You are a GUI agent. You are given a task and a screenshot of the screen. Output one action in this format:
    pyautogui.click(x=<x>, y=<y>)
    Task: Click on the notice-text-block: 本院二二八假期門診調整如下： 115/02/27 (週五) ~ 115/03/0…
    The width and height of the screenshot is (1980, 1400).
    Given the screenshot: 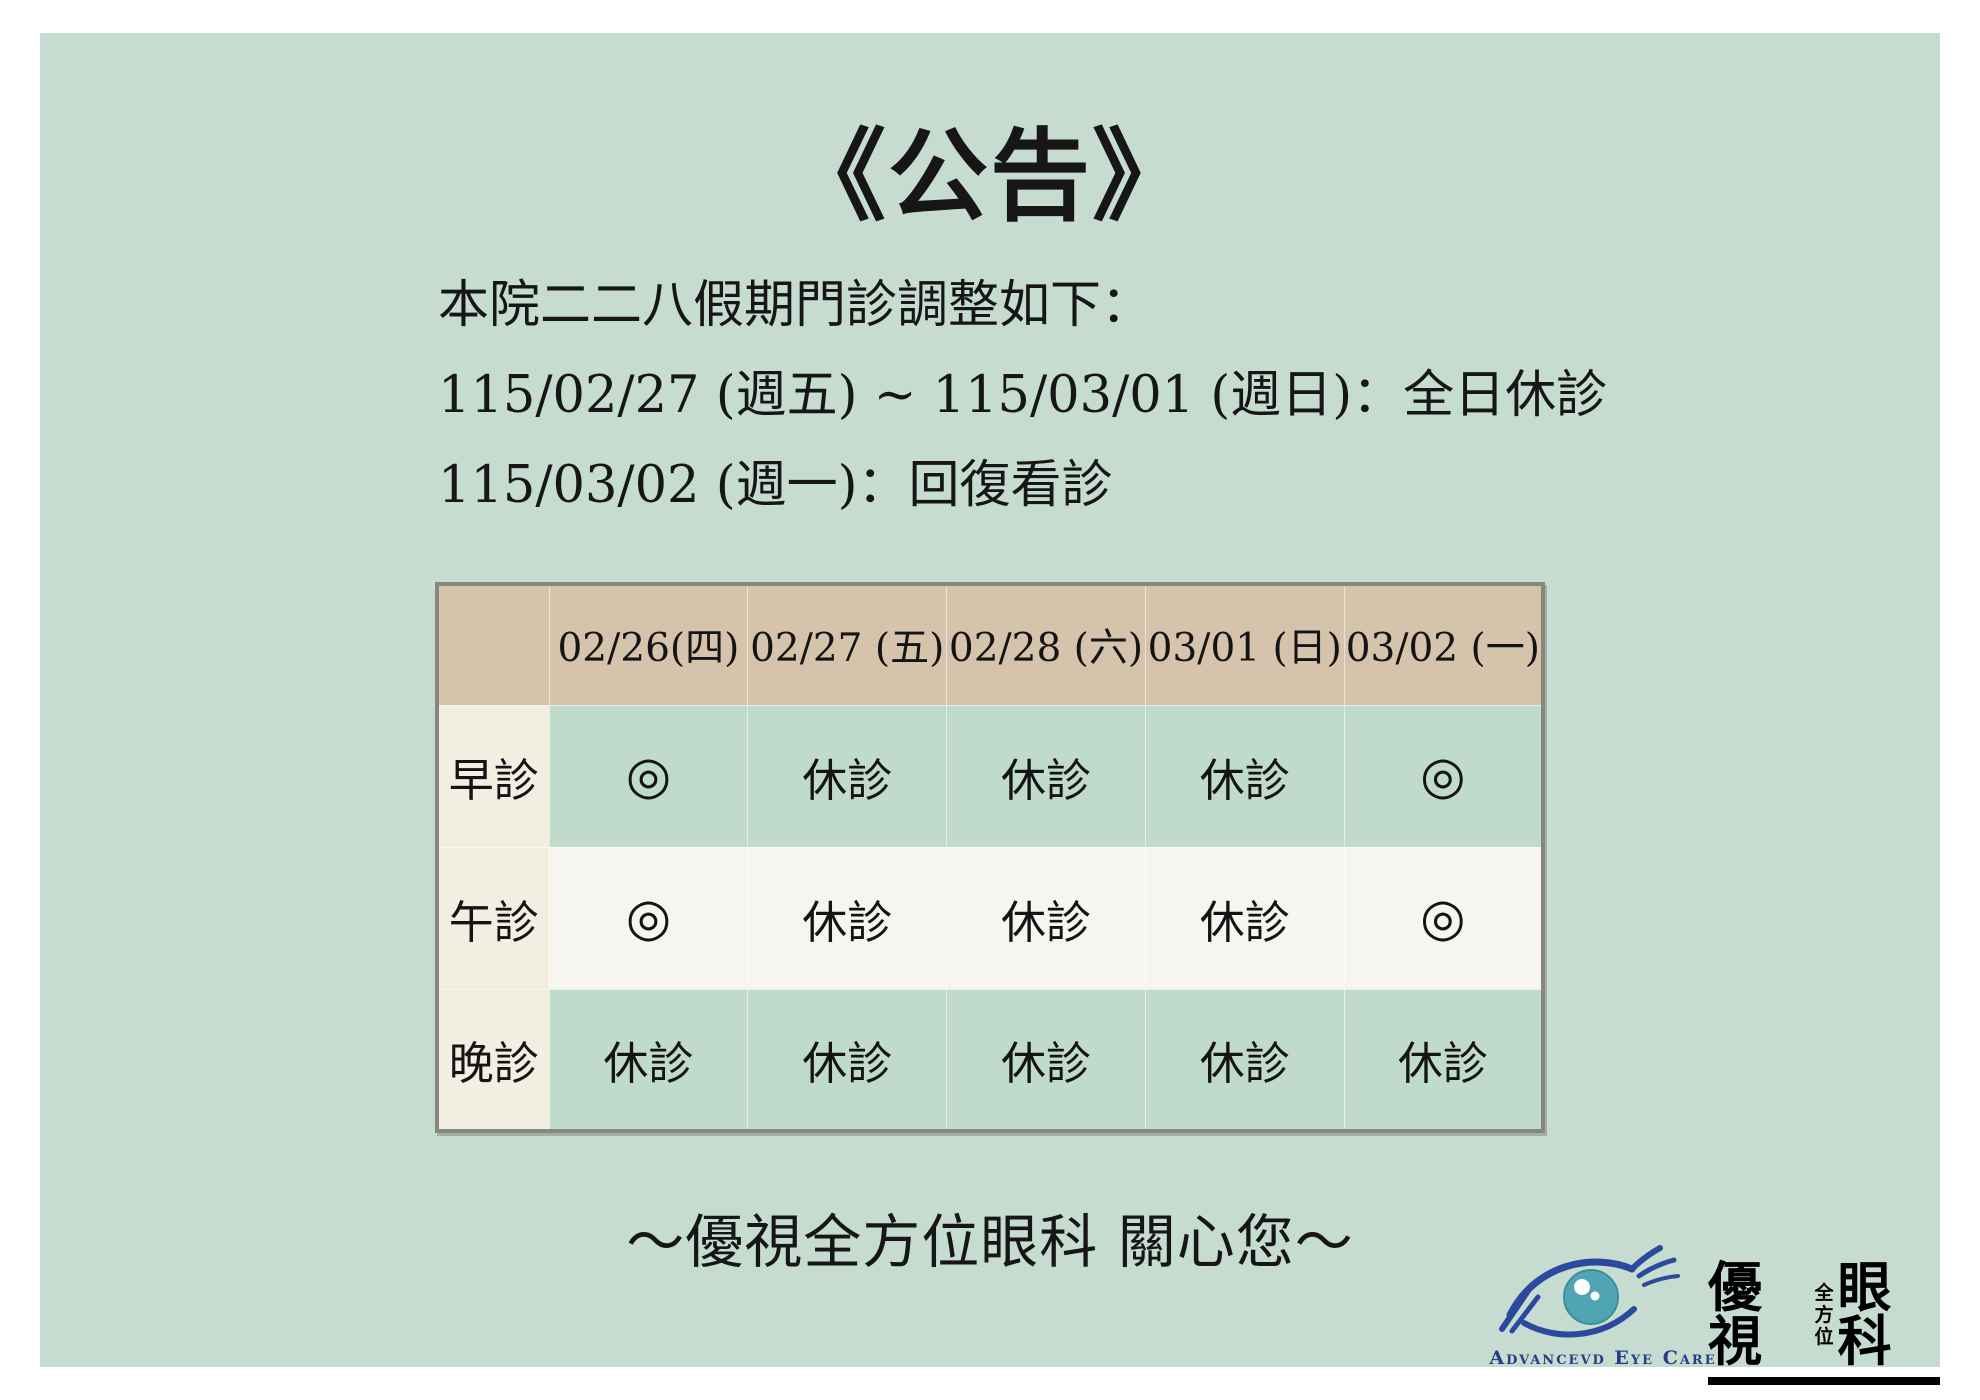 What is the action you would take?
    pyautogui.click(x=1063, y=396)
    